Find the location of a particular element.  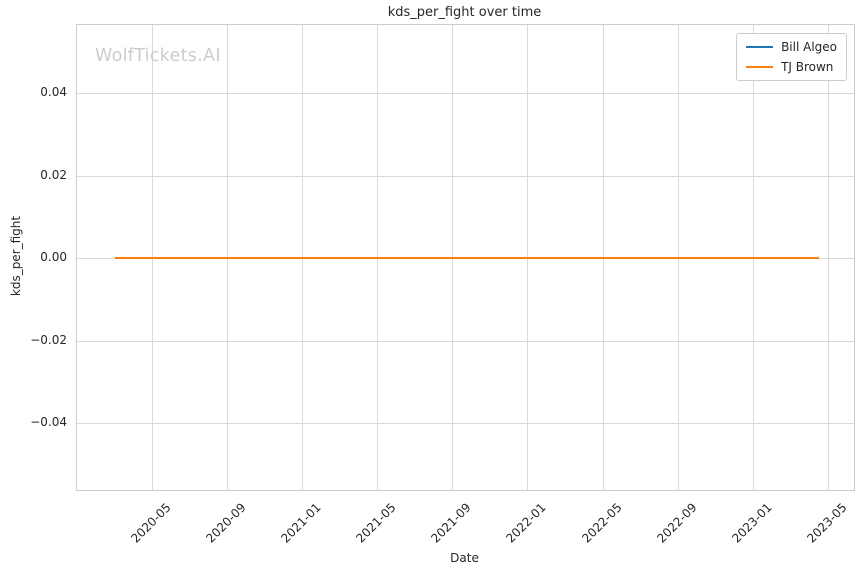

chart-title: kds_per_fight over time is located at coordinates (464, 12).